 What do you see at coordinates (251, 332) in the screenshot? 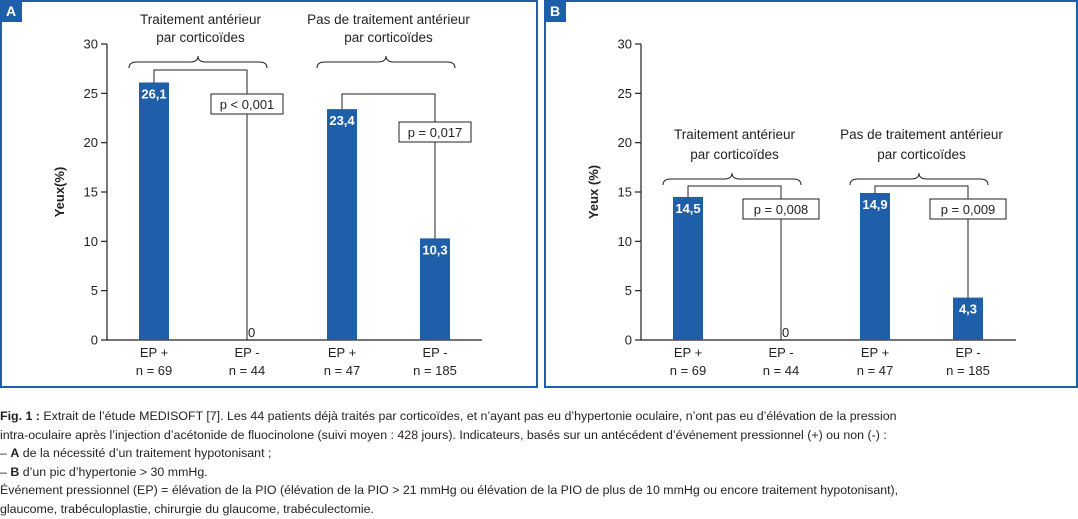
I see `panel-a-bar-value-label-1: 0` at bounding box center [251, 332].